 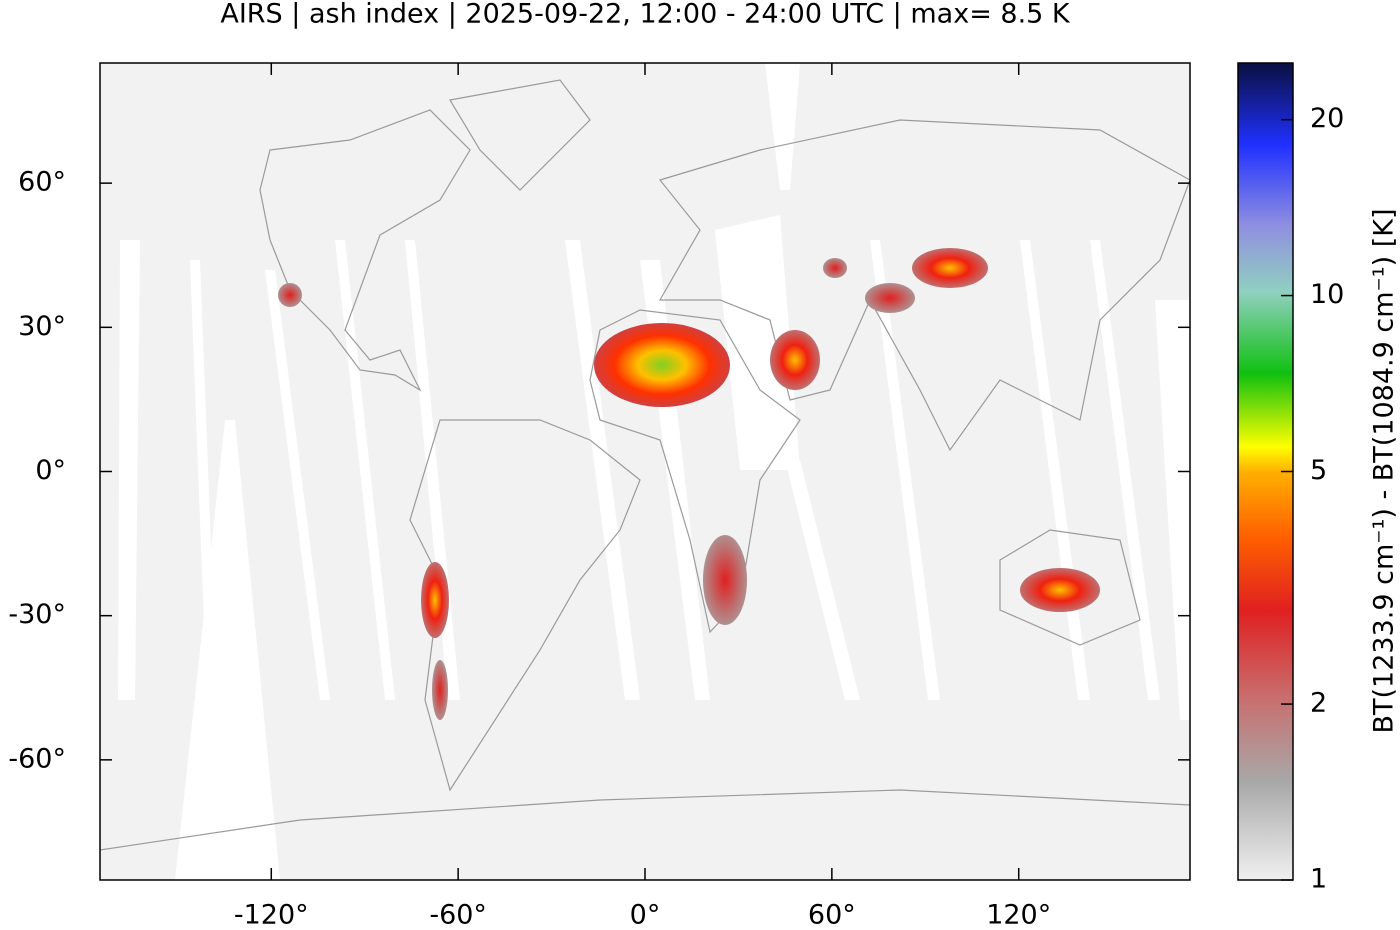 I want to click on colorbar-label: BT(1233.9 cm⁻¹) - BT(1084.9 cm⁻¹) [K], so click(x=1384, y=471).